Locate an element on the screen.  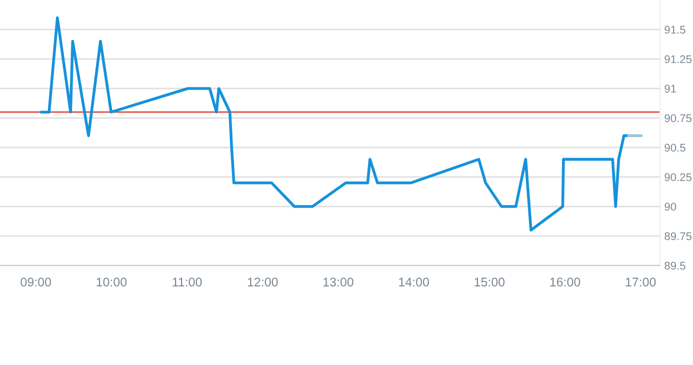
x-tick-label: 14:00 is located at coordinates (414, 282).